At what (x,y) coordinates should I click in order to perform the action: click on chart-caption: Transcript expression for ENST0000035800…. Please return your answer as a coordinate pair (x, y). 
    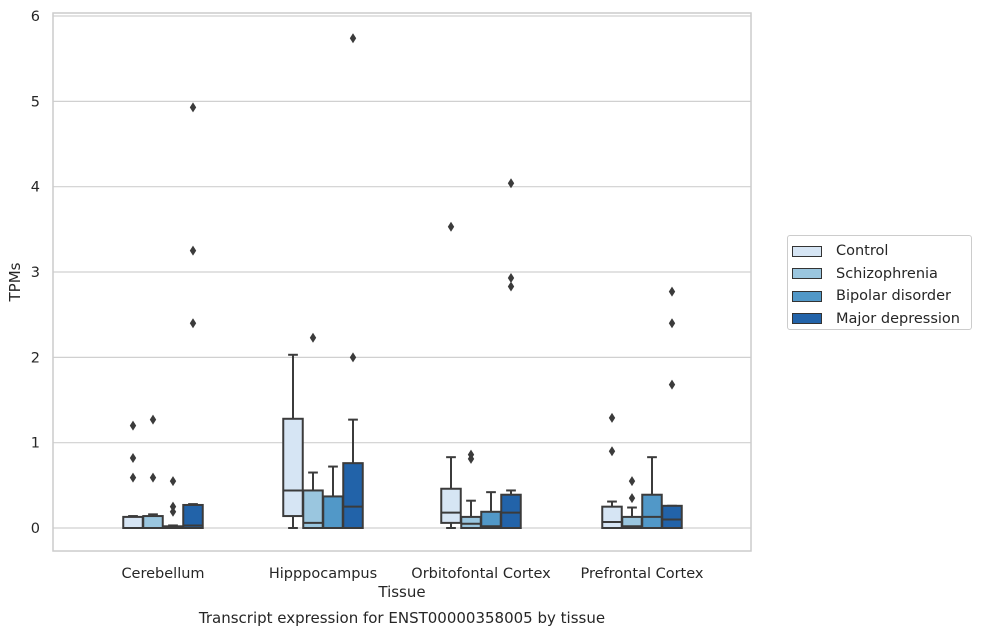
    Looking at the image, I should click on (402, 618).